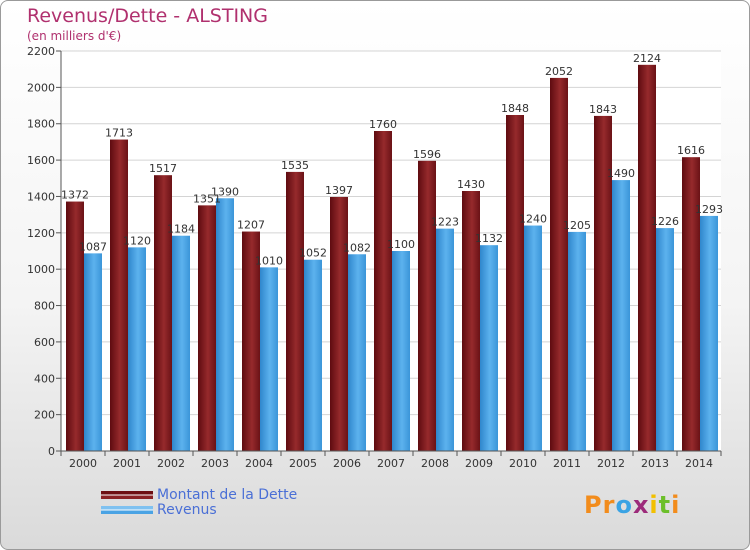  Describe the element at coordinates (41, 160) in the screenshot. I see `y-tick-label: 1600` at that location.